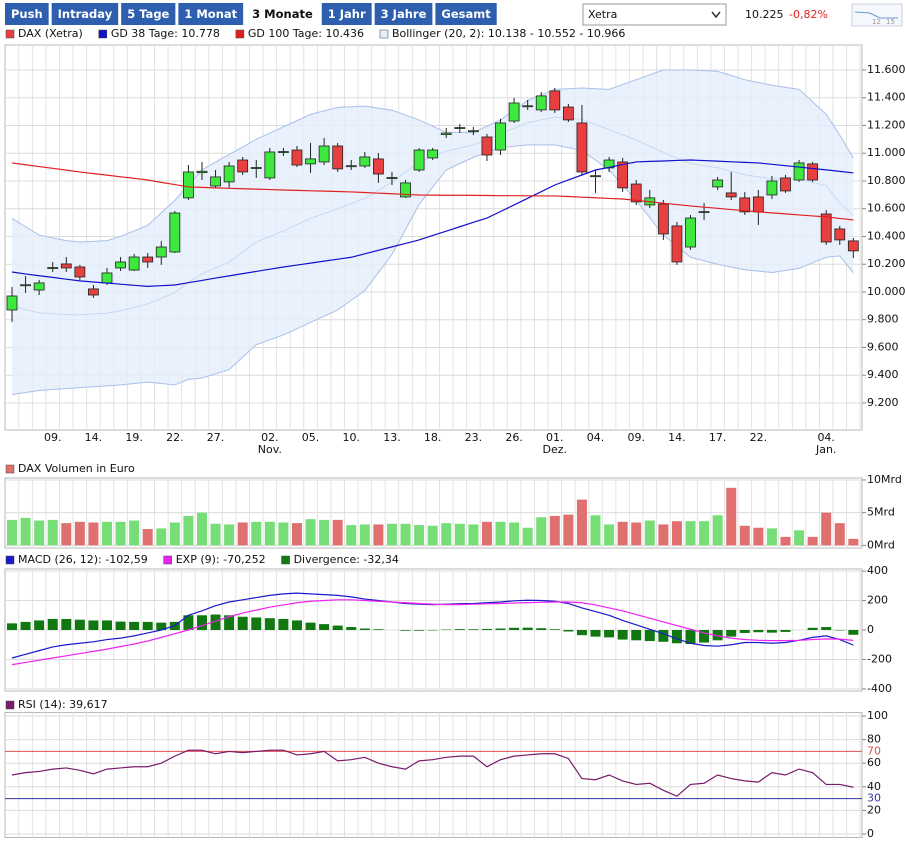 This screenshot has width=905, height=848. I want to click on y-tick-label: 400, so click(877, 570).